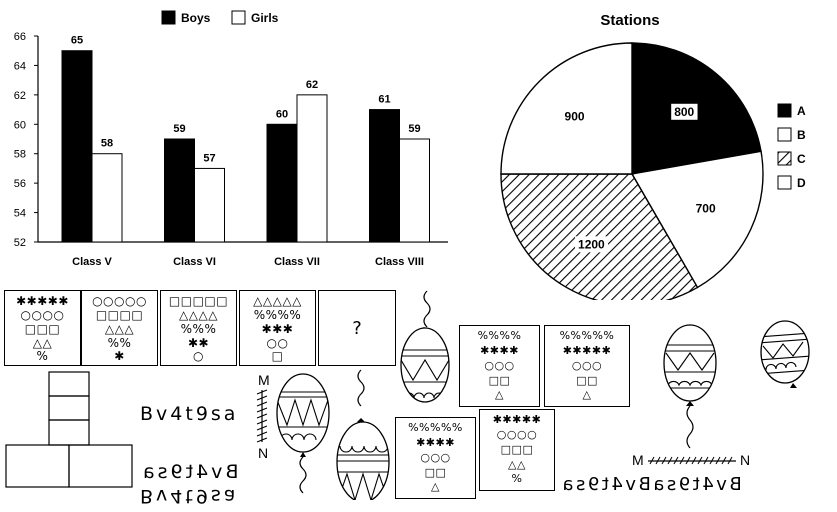  What do you see at coordinates (198, 343) in the screenshot?
I see `symbol-row: ✱✱` at bounding box center [198, 343].